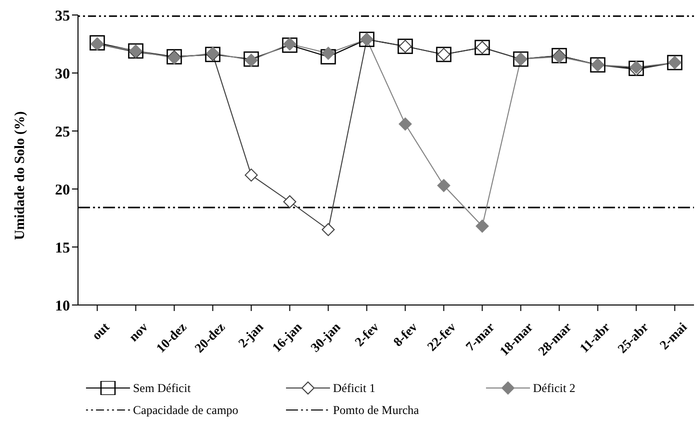  Describe the element at coordinates (100, 330) in the screenshot. I see `x-tick-label: out` at that location.